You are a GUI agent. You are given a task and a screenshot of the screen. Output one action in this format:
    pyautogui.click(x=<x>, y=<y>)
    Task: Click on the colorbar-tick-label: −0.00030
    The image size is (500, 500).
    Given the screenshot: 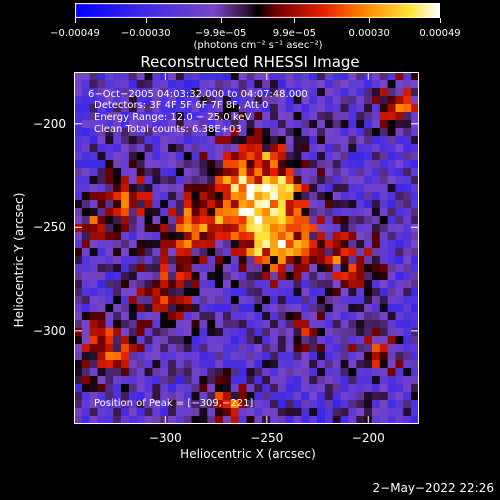 What is the action you would take?
    pyautogui.click(x=145, y=33)
    